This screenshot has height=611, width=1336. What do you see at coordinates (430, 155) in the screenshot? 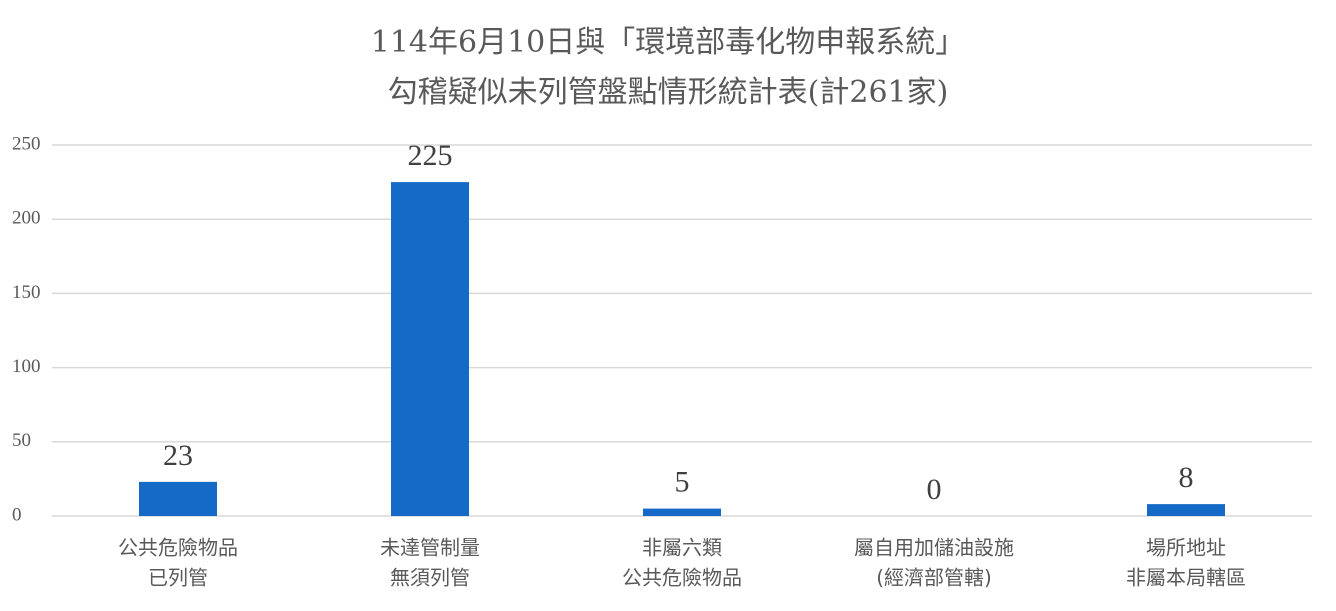
I see `value-label: 225` at bounding box center [430, 155].